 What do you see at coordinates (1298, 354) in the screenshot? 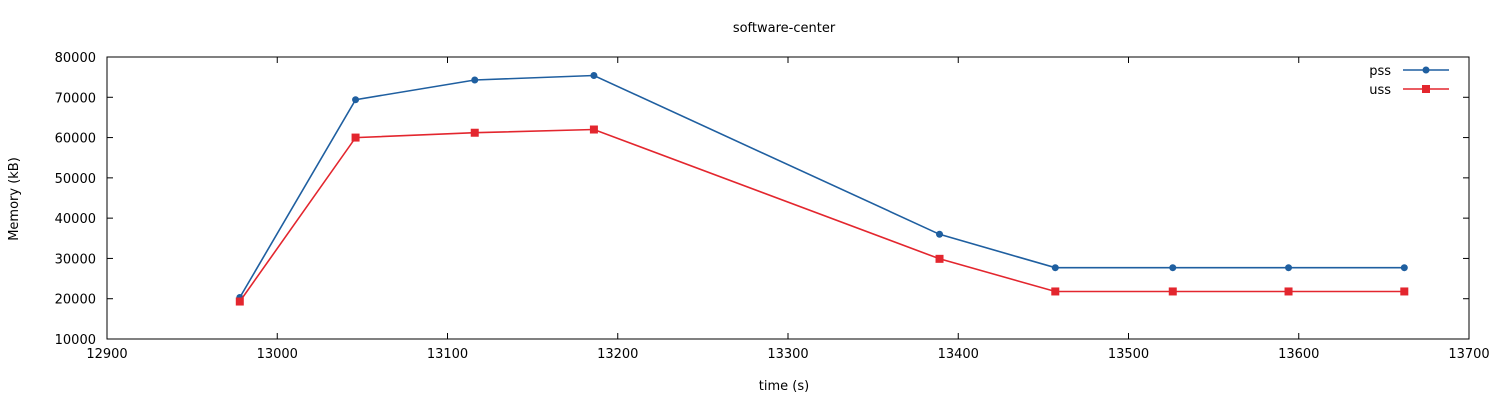
I see `x-tick-label: 13600` at bounding box center [1298, 354].